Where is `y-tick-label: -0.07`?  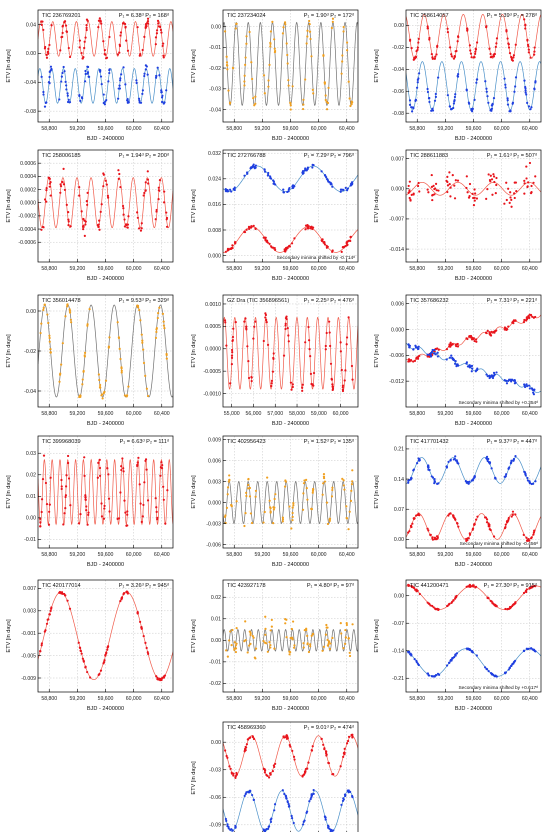
y-tick-label: -0.07 is located at coordinates (398, 624).